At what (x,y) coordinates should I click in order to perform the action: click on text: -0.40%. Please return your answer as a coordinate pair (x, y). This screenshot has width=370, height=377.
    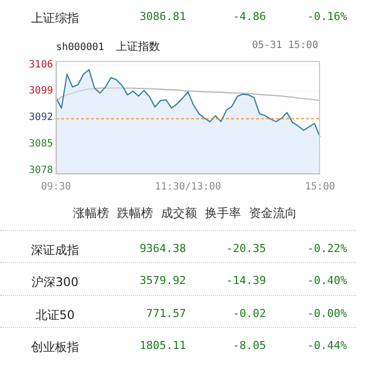
    Looking at the image, I should click on (327, 280).